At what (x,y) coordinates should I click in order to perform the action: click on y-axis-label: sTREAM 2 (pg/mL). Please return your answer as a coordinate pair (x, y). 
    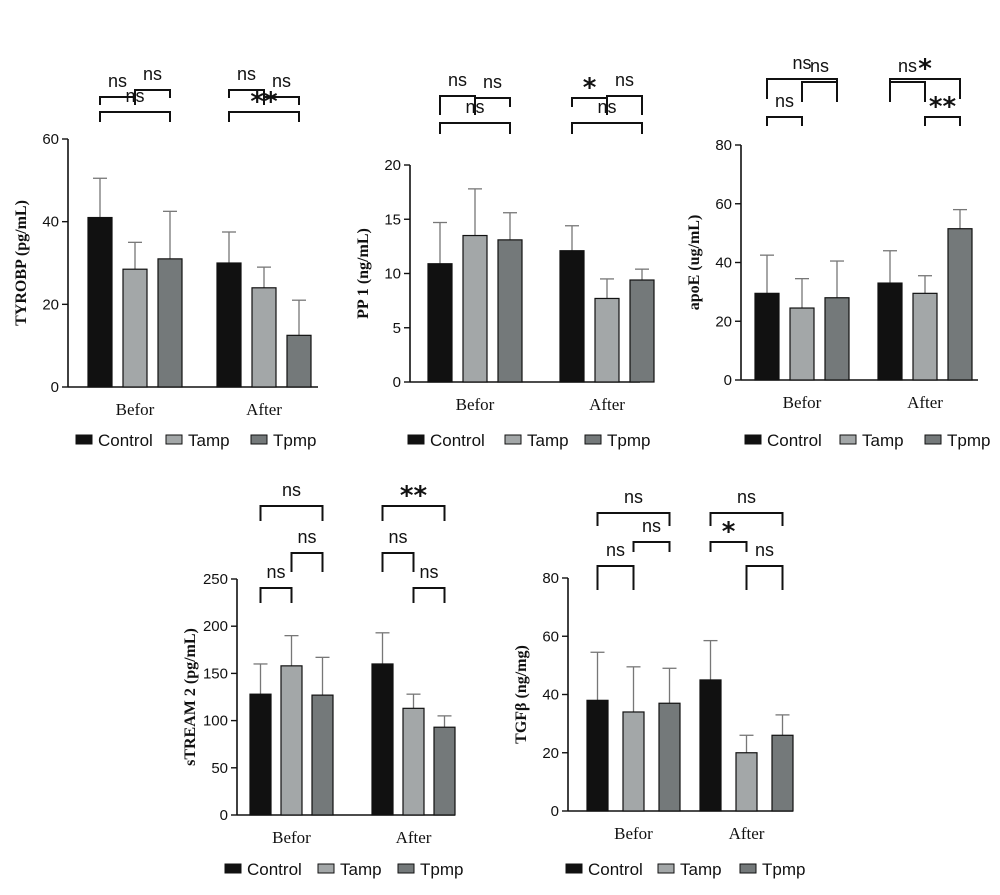
    Looking at the image, I should click on (190, 697).